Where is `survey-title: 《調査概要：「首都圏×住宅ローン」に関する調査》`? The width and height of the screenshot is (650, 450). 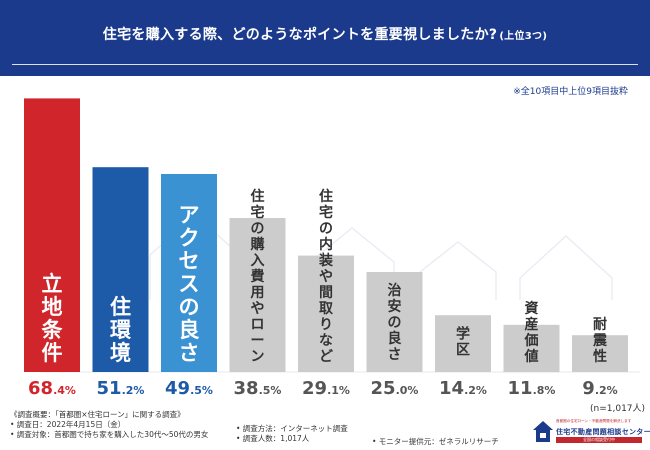
survey-title: 《調査概要：「首都圏×住宅ローン」に関する調査》 is located at coordinates (97, 414).